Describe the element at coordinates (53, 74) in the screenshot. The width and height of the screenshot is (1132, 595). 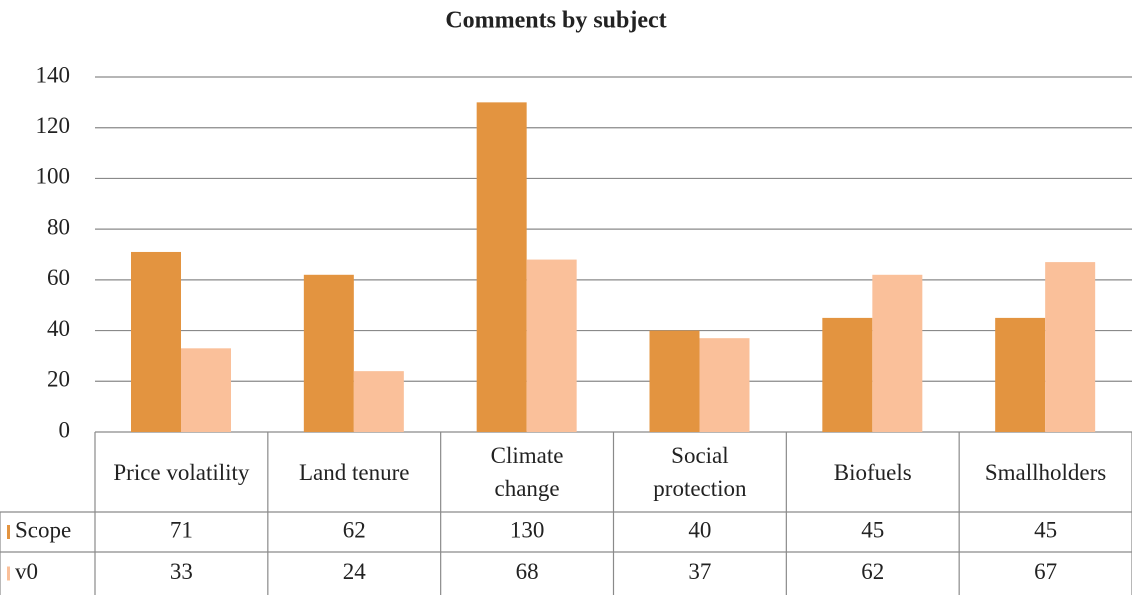
I see `y-tick-label: 140` at that location.